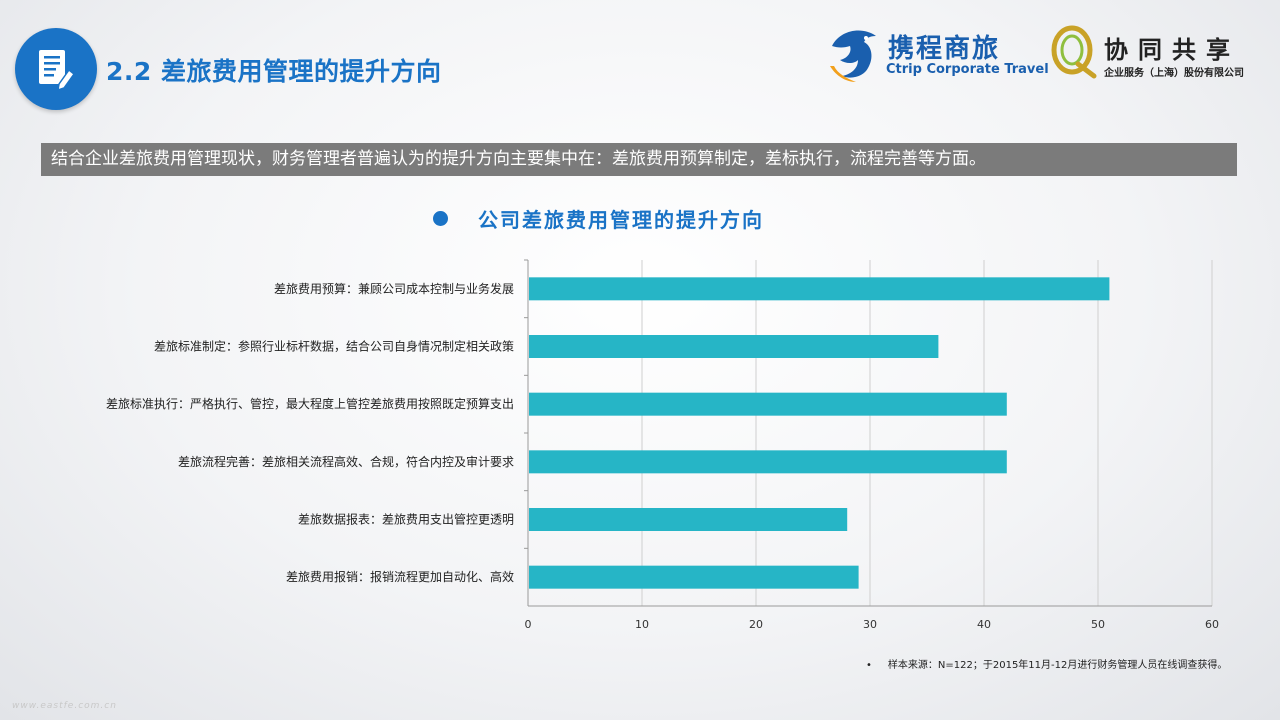 This screenshot has height=720, width=1280. I want to click on dolphin-icon, so click(853, 56).